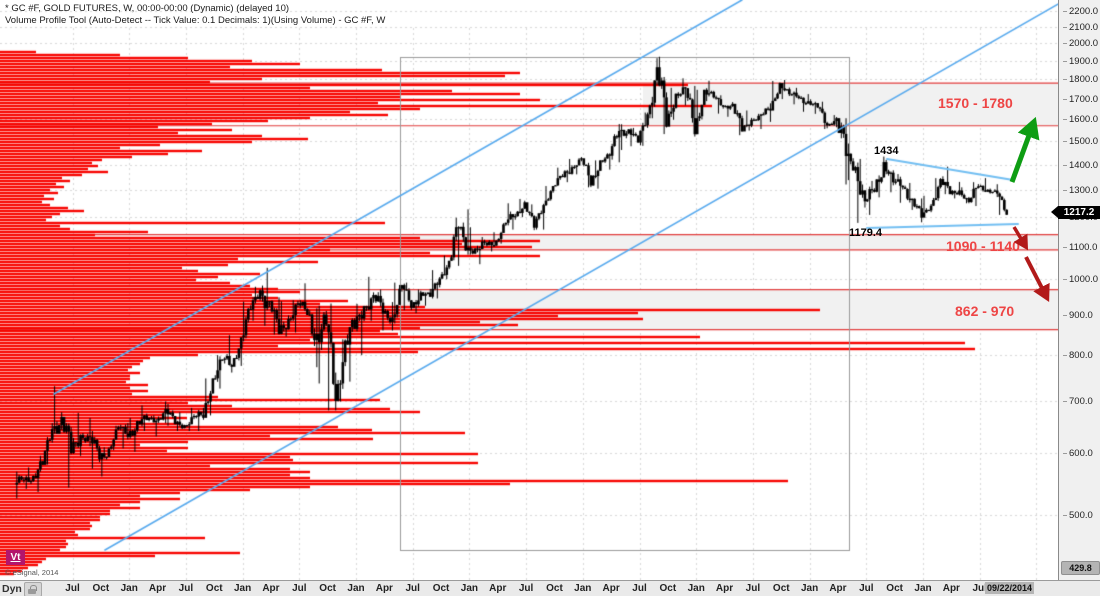  What do you see at coordinates (12, 589) in the screenshot?
I see `dyn-mode-label: Dyn` at bounding box center [12, 589].